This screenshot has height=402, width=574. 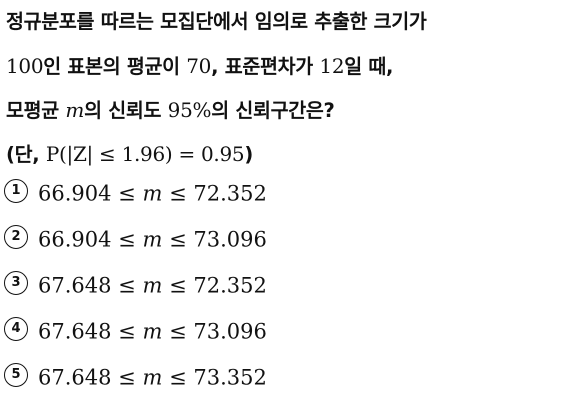 I want to click on question-line-3-text-a: 모평균, so click(x=36, y=110).